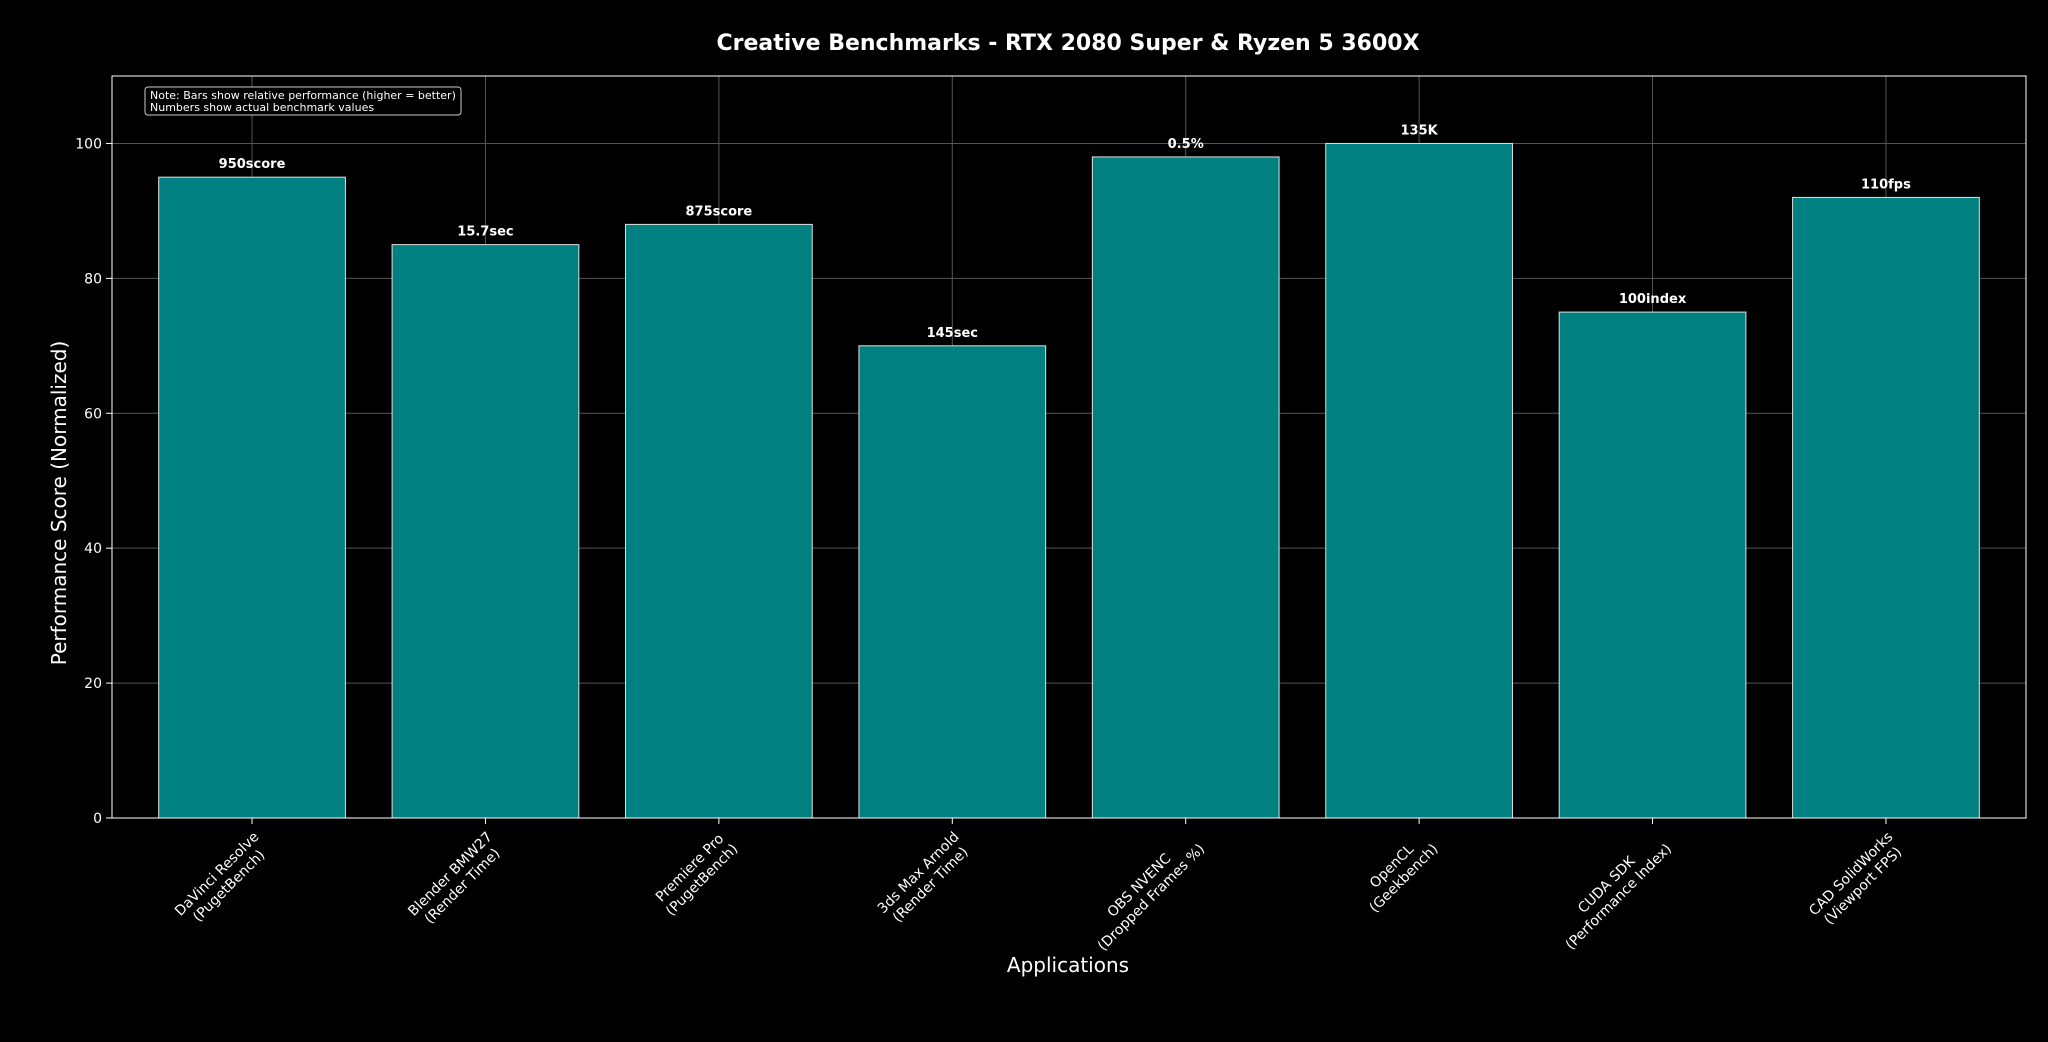  What do you see at coordinates (262, 107) in the screenshot?
I see `note-line-2: Numbers show actual benchmark values` at bounding box center [262, 107].